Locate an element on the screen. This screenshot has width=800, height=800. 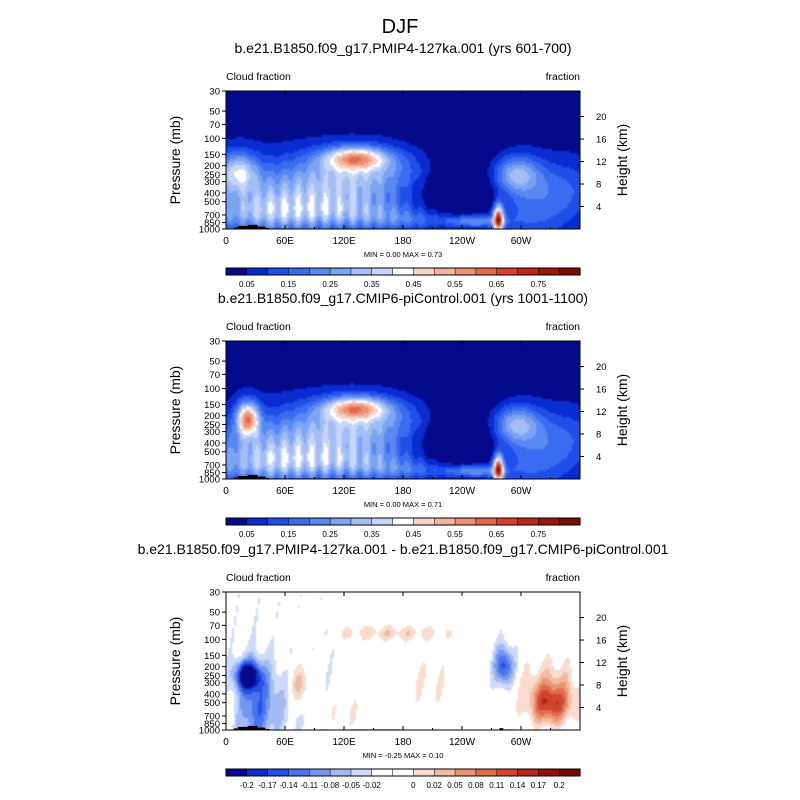
colorbar-frame is located at coordinates (403, 271).